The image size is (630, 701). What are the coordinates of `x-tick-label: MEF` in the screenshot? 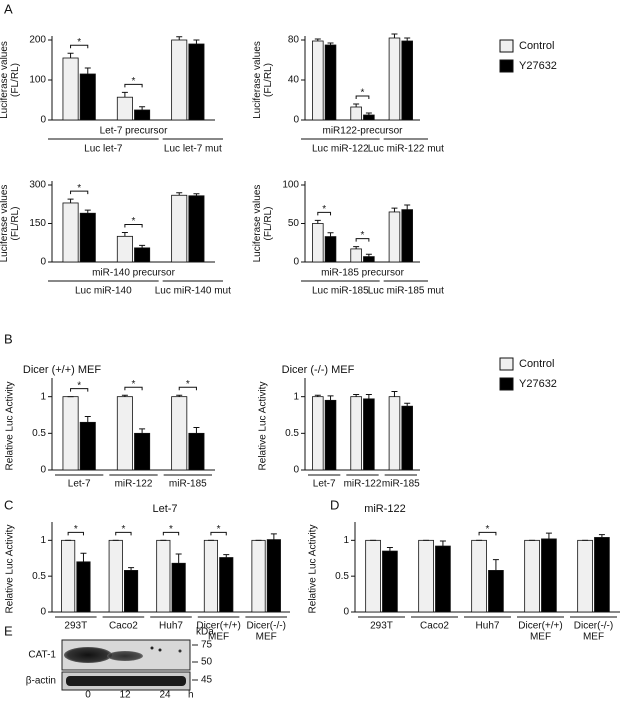 It's located at (218, 637).